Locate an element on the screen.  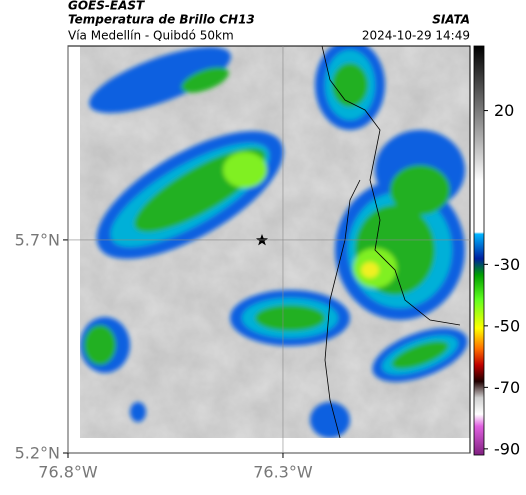
title: Temperatura de Brillo CH13 is located at coordinates (161, 20).